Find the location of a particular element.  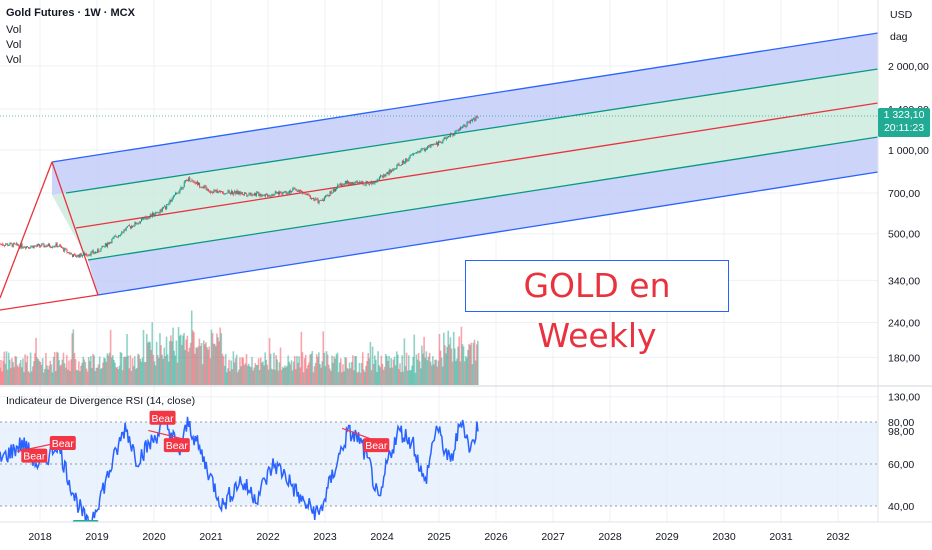

price-tick-label: 130,00 is located at coordinates (904, 398).